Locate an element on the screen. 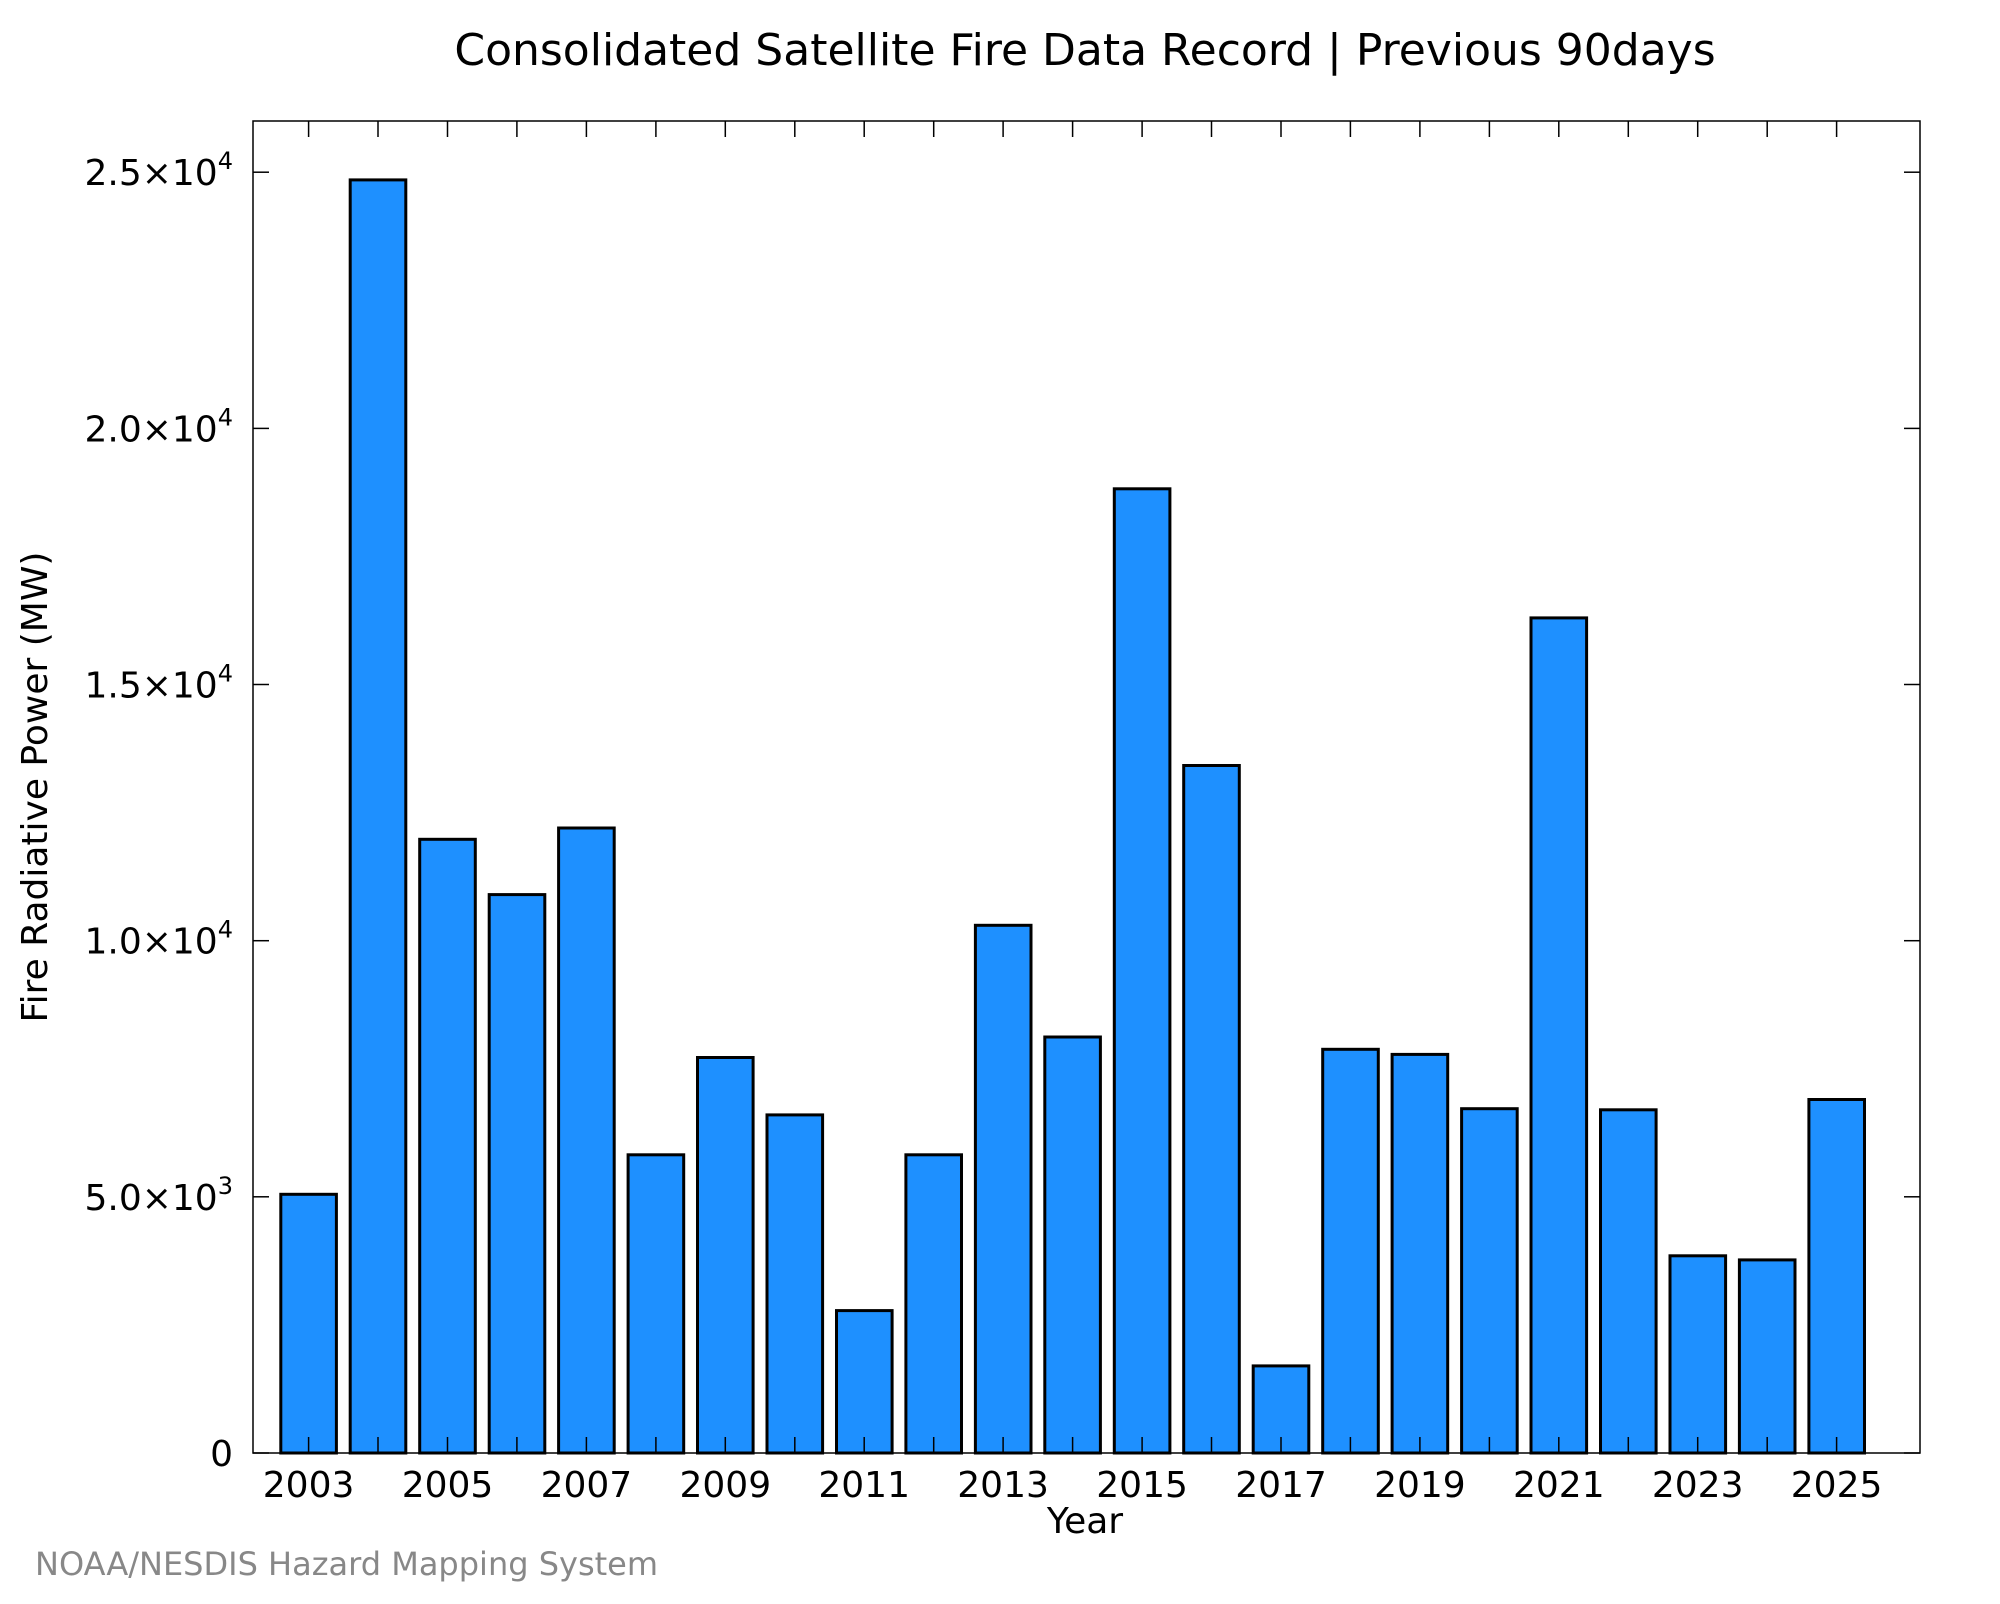 The image size is (2000, 1604). x-tick-label-2007: 2007 is located at coordinates (587, 1485).